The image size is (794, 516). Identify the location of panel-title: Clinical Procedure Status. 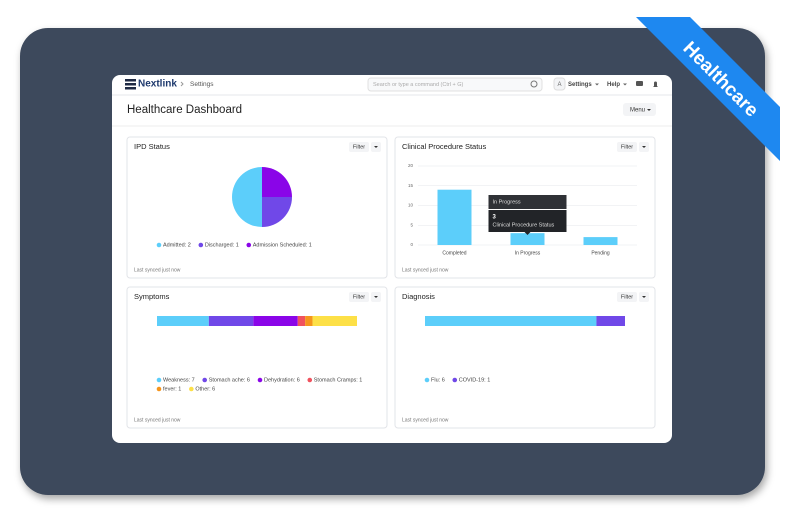
(444, 146).